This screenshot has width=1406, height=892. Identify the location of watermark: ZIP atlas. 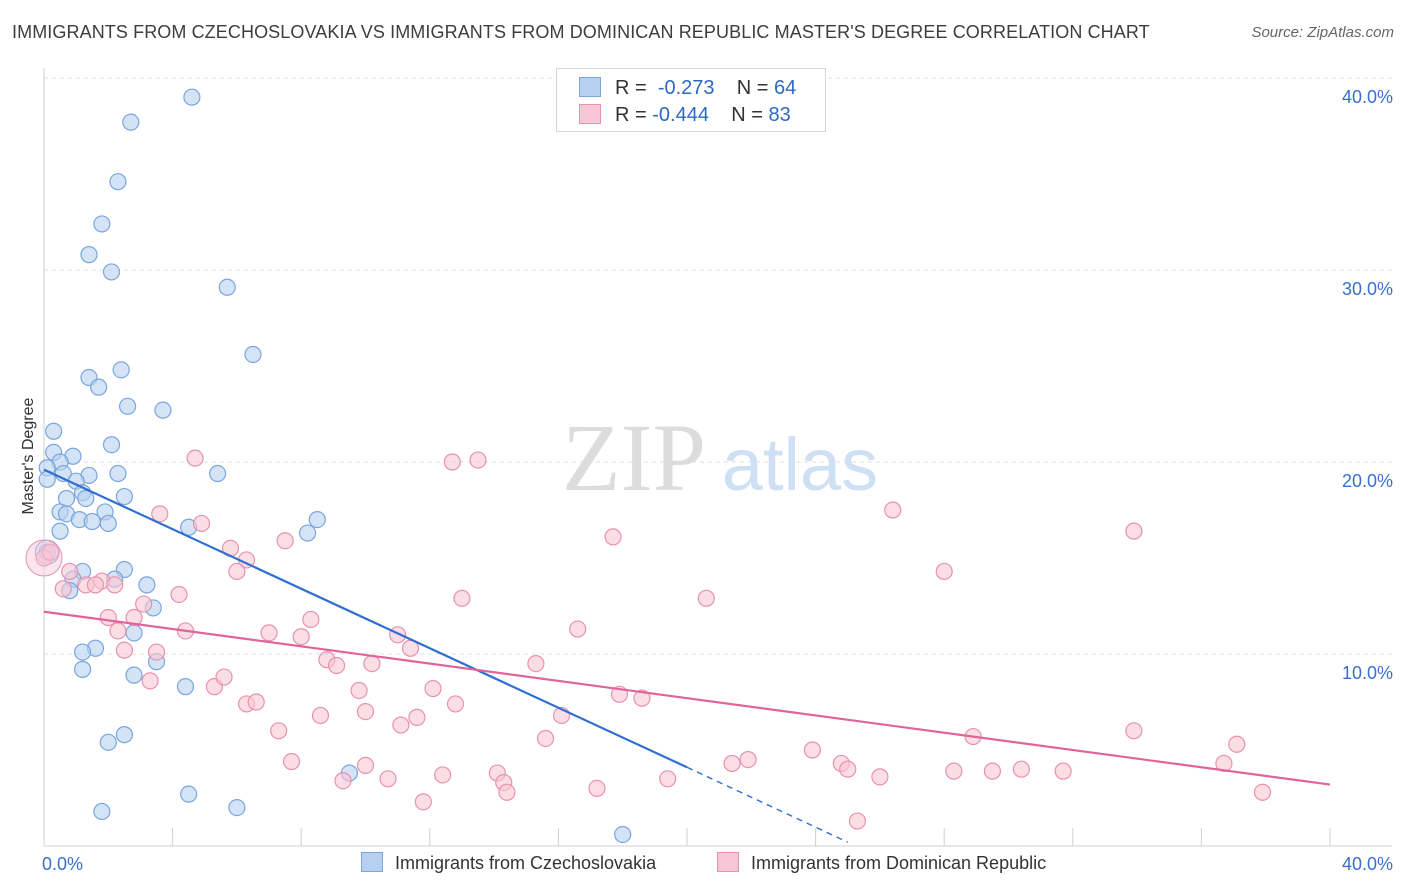
(720, 457).